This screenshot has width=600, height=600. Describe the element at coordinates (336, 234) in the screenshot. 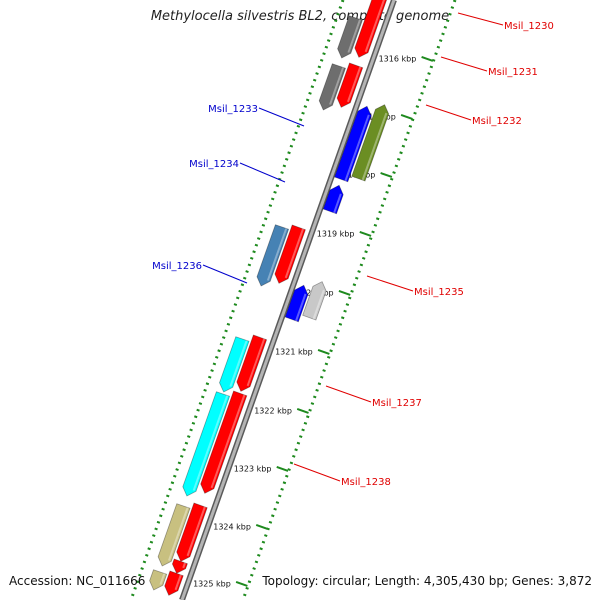

I see `tick-label: 1319 kbp` at that location.